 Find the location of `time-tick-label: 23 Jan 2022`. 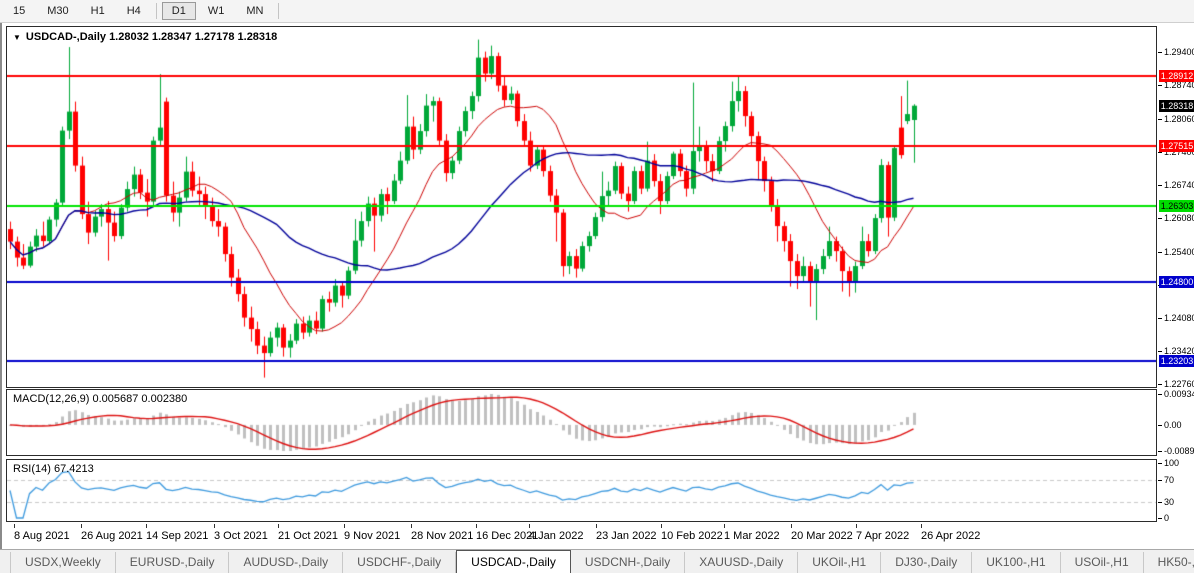

time-tick-label: 23 Jan 2022 is located at coordinates (626, 536).